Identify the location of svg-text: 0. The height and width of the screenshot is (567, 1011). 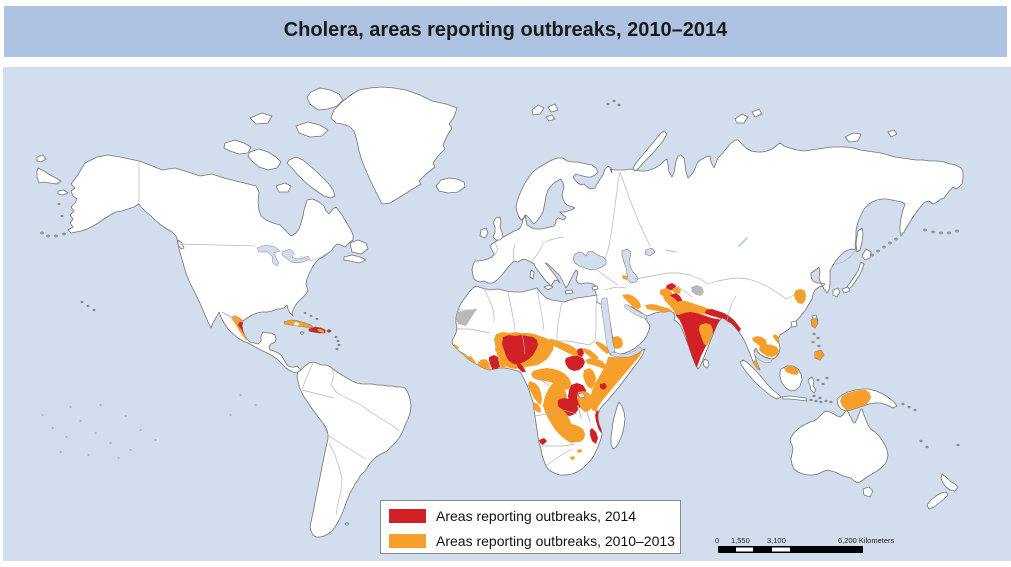
(717, 540).